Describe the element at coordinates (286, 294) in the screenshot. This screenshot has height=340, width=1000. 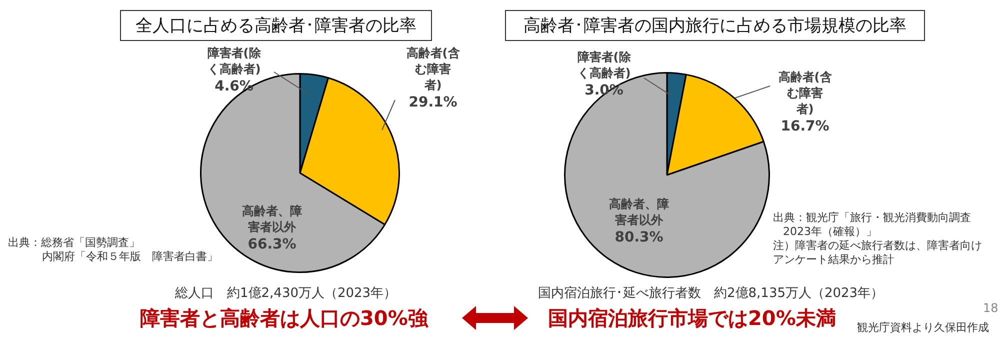
I see `text: 総人口 約1億2,430万人（2023年）` at that location.